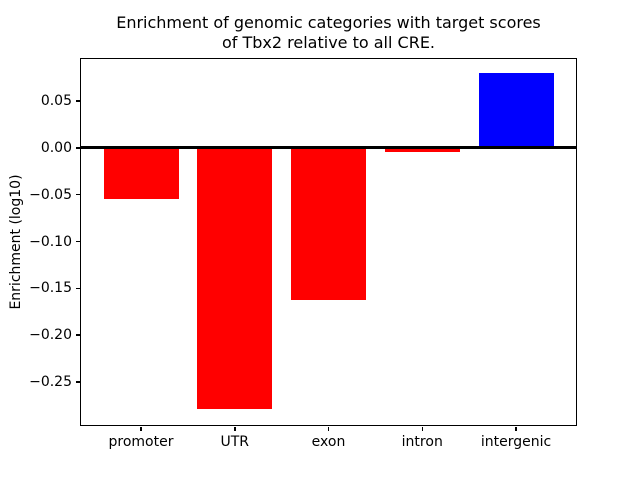  What do you see at coordinates (328, 148) in the screenshot?
I see `zero-line` at bounding box center [328, 148].